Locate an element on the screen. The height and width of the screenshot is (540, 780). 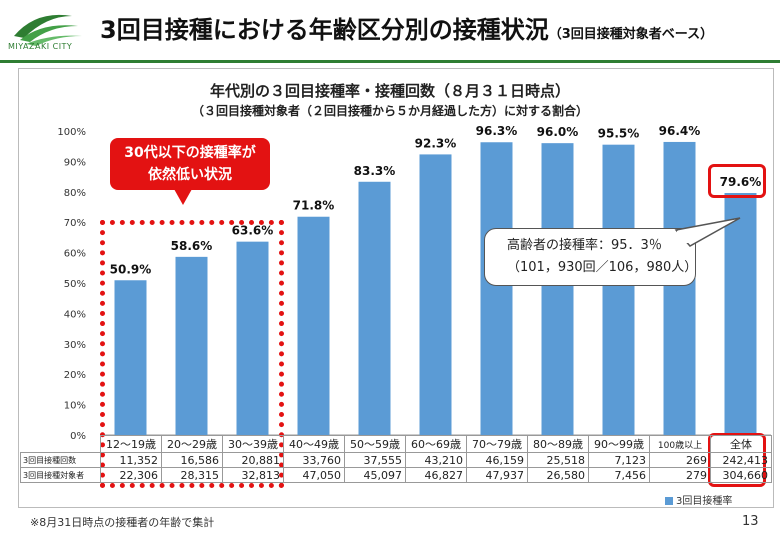
elderly-rate-callout: 高齢者の接種率：95．3％ （101，930回／106，980人） is located at coordinates (591, 257).